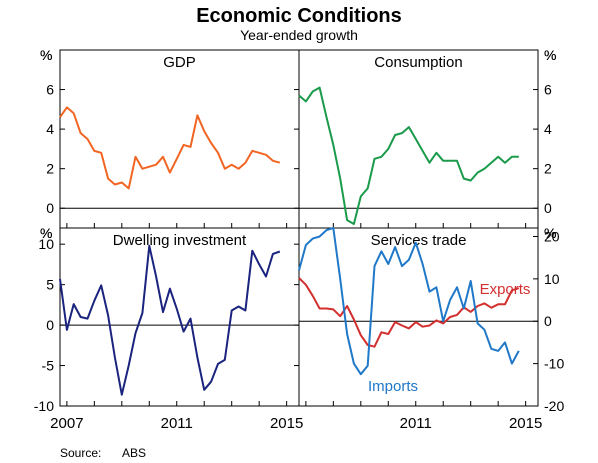 The height and width of the screenshot is (463, 598). Describe the element at coordinates (419, 240) in the screenshot. I see `panel-title: Services trade` at that location.